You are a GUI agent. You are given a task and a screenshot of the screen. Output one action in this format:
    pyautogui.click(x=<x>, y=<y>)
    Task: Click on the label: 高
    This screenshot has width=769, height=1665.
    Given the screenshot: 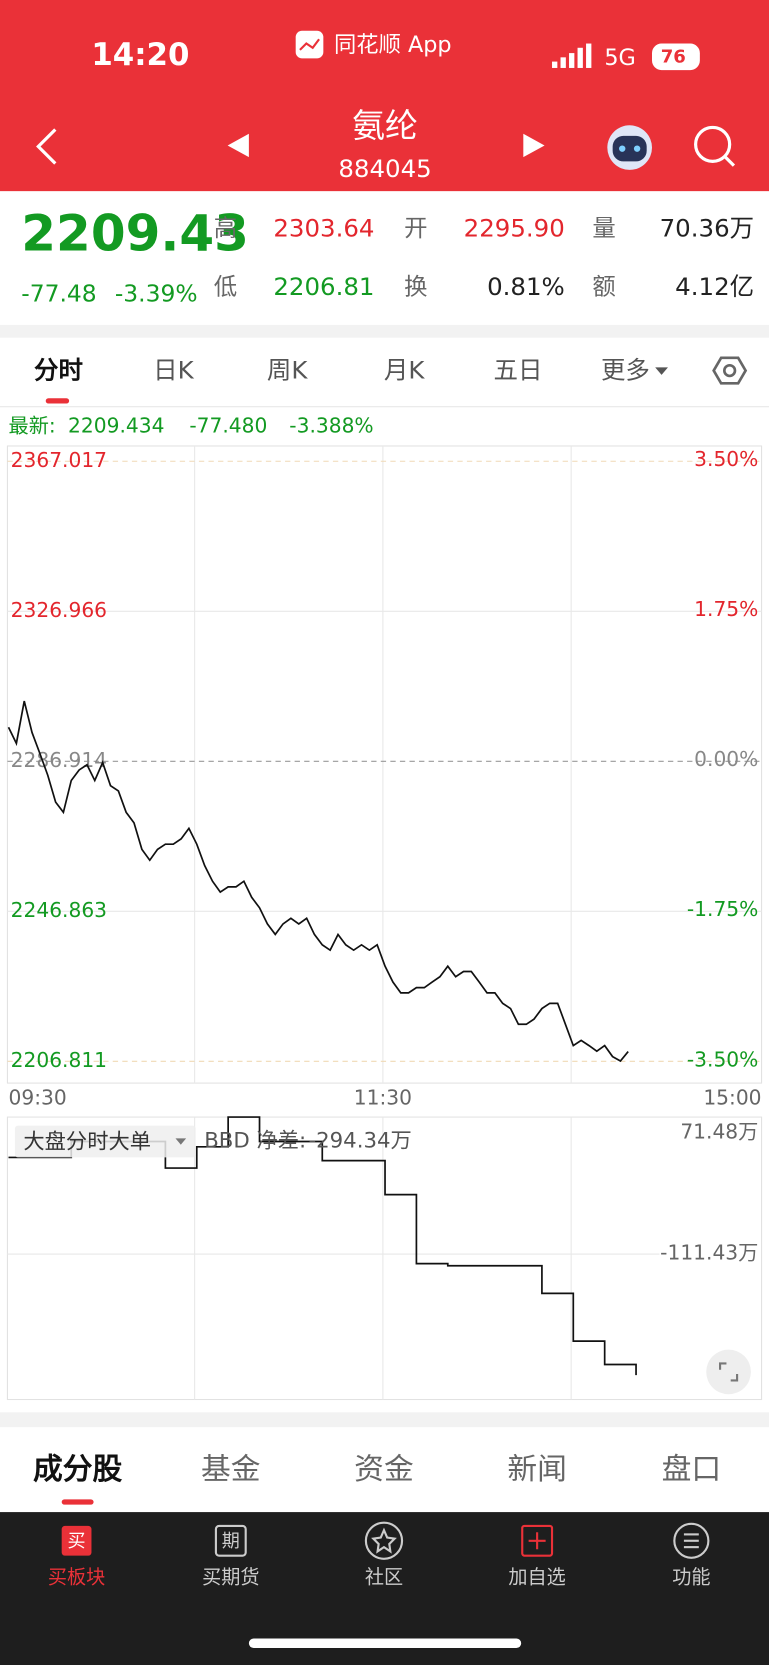 What is the action you would take?
    pyautogui.click(x=225, y=228)
    